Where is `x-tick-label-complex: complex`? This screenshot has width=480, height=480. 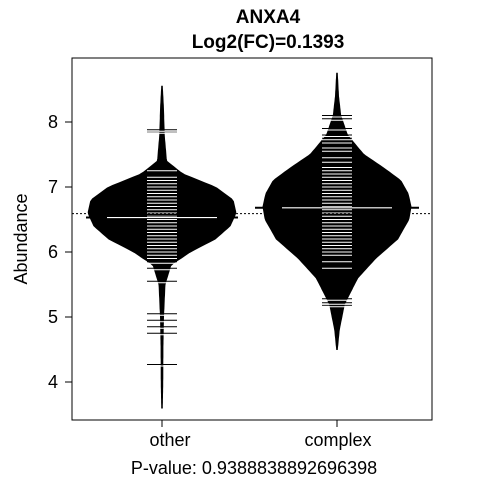
x-tick-label-complex: complex is located at coordinates (337, 440).